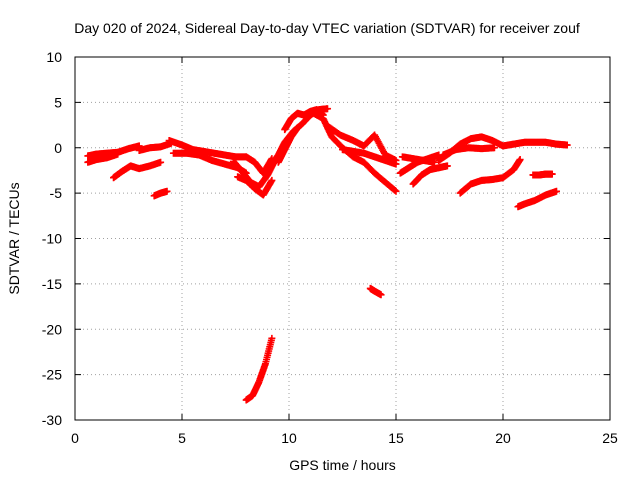 The image size is (640, 480). I want to click on y-tick-label: -15, so click(52, 284).